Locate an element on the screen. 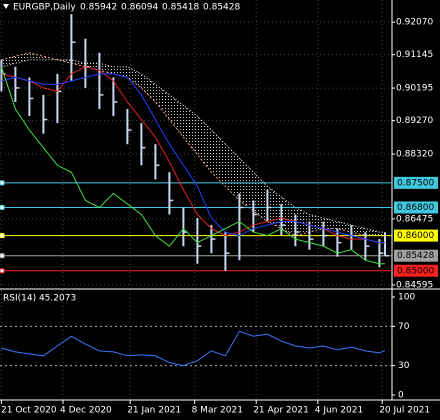  level-label: 0.85428 is located at coordinates (415, 256).